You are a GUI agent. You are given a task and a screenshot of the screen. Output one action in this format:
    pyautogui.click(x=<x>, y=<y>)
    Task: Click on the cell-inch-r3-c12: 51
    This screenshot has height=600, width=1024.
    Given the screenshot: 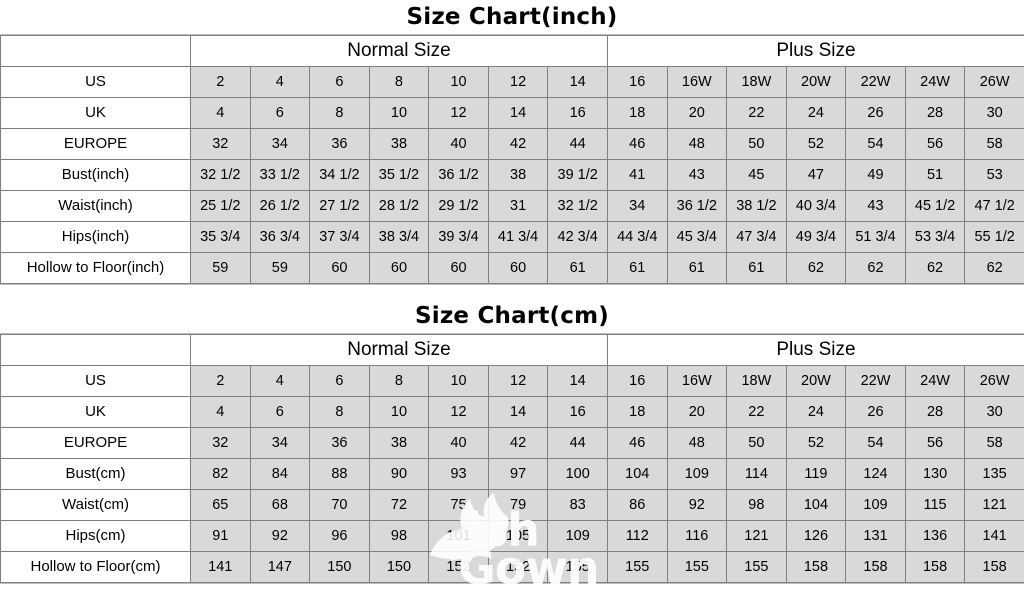 What is the action you would take?
    pyautogui.click(x=935, y=175)
    